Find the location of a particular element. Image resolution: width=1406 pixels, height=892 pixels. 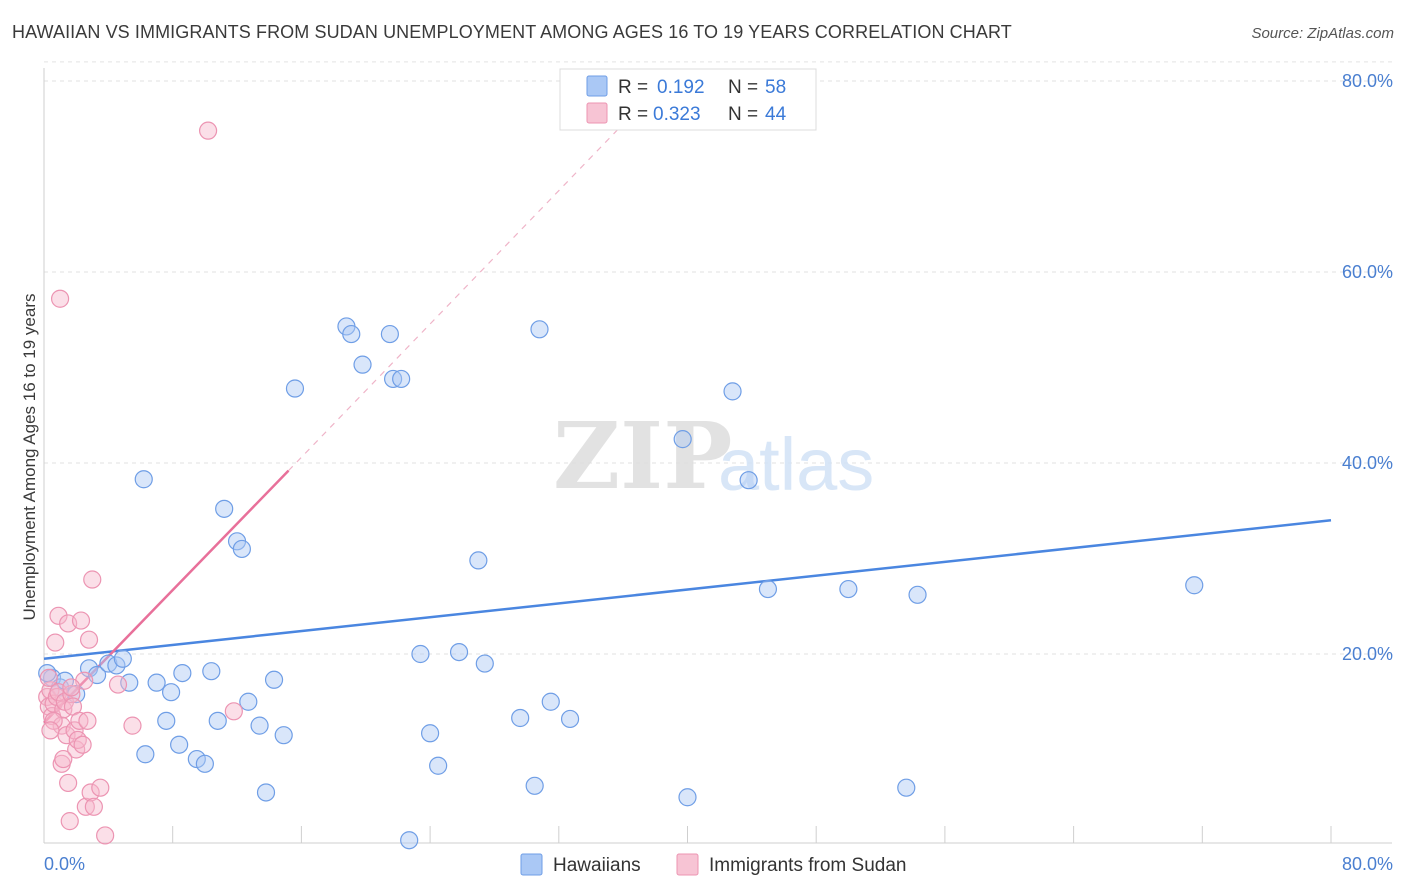

bottom-legend: Hawaiians Immigrants from Sudan is located at coordinates (713, 864).